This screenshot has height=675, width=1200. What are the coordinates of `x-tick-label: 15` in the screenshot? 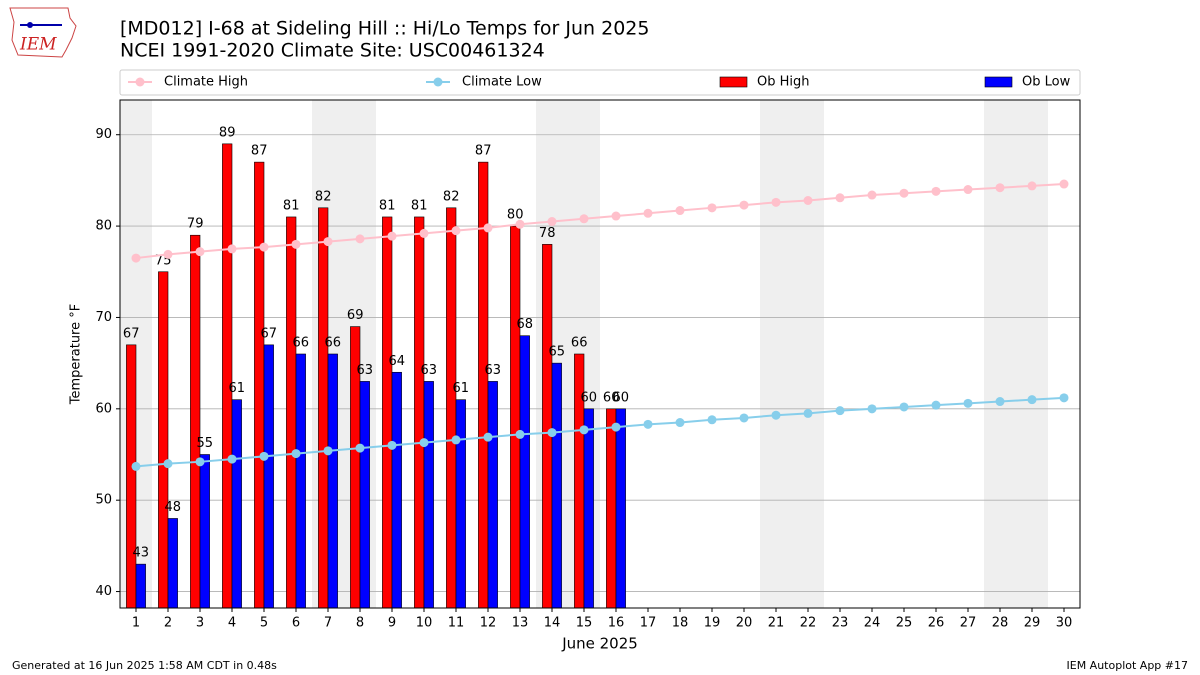 It's located at (584, 623).